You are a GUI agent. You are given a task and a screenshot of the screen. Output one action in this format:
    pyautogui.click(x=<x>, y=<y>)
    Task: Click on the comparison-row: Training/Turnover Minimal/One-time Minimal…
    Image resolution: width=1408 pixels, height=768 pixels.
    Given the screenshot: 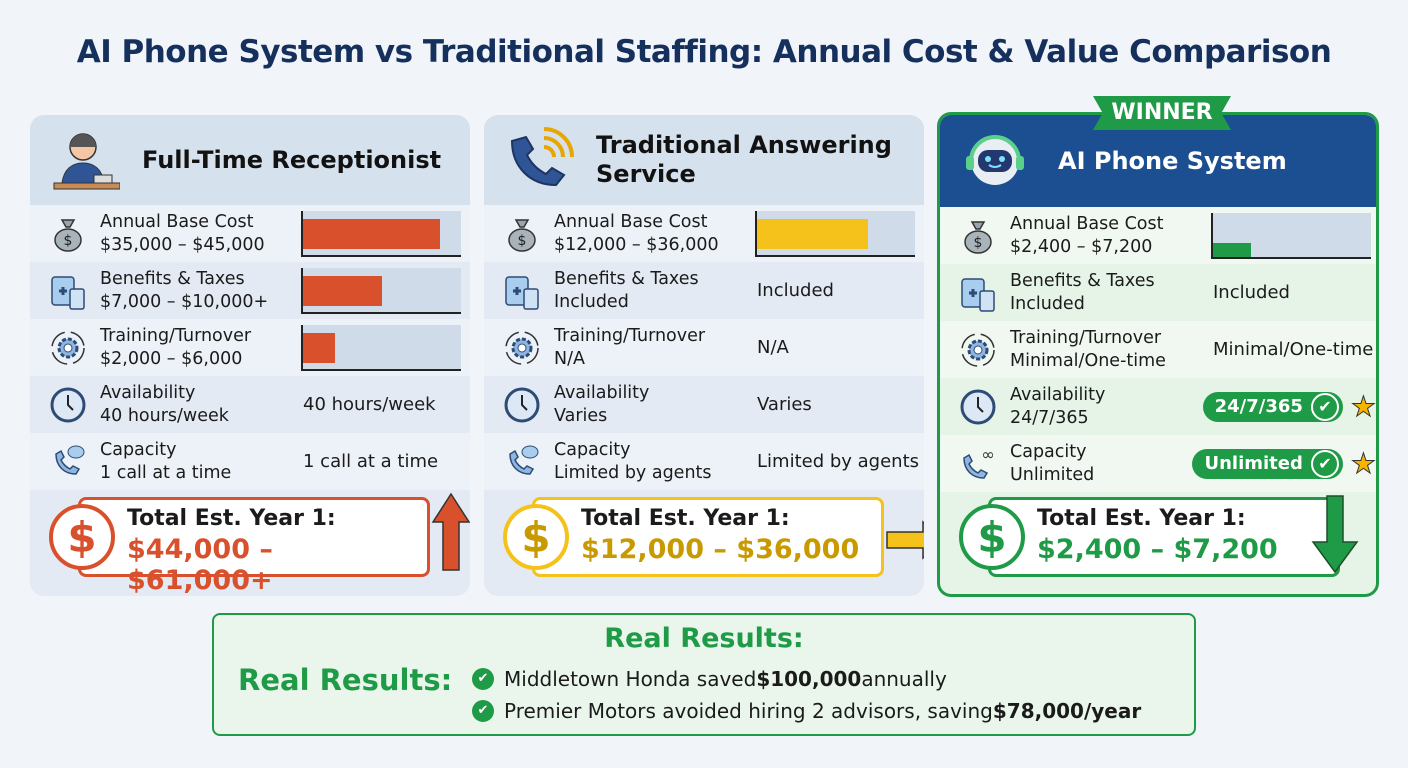 What is the action you would take?
    pyautogui.click(x=1158, y=349)
    